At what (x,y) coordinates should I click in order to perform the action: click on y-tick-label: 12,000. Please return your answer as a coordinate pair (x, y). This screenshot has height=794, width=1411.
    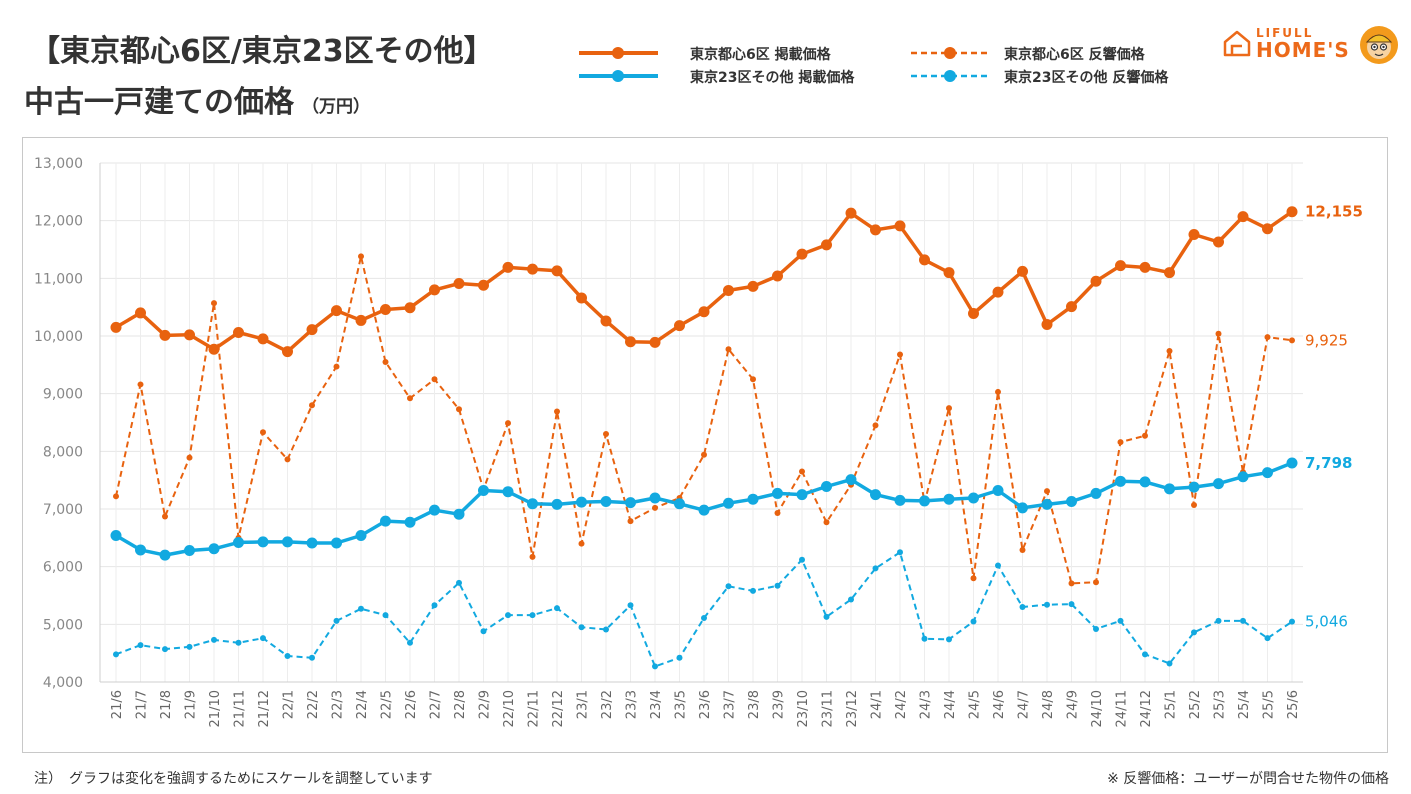
    Looking at the image, I should click on (58, 222).